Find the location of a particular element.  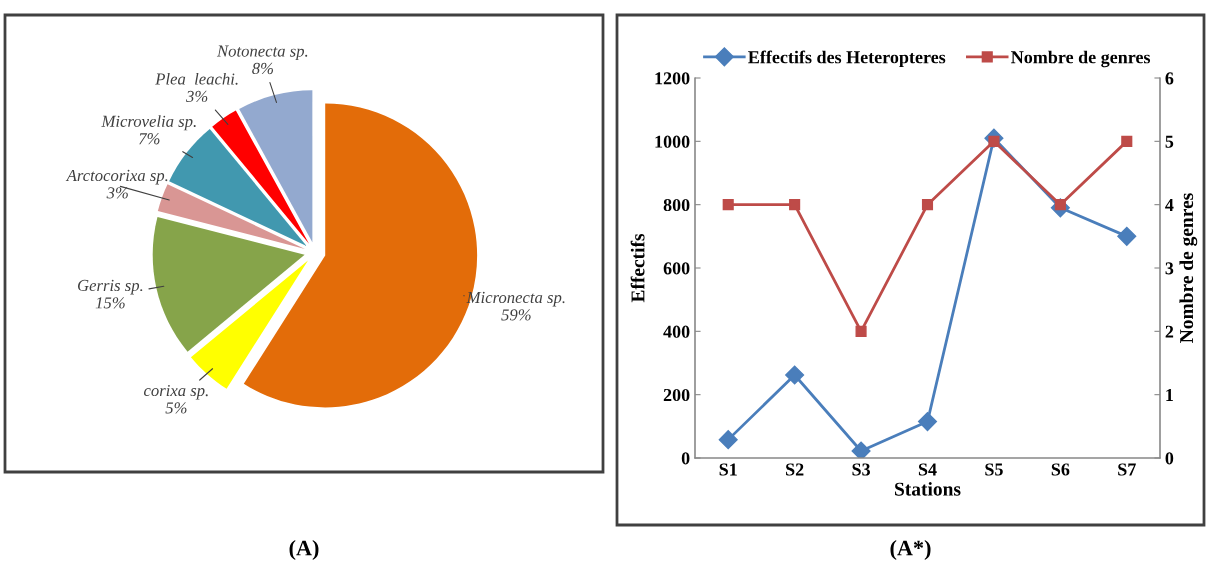

slice-label: Gerris sp. is located at coordinates (110, 287).